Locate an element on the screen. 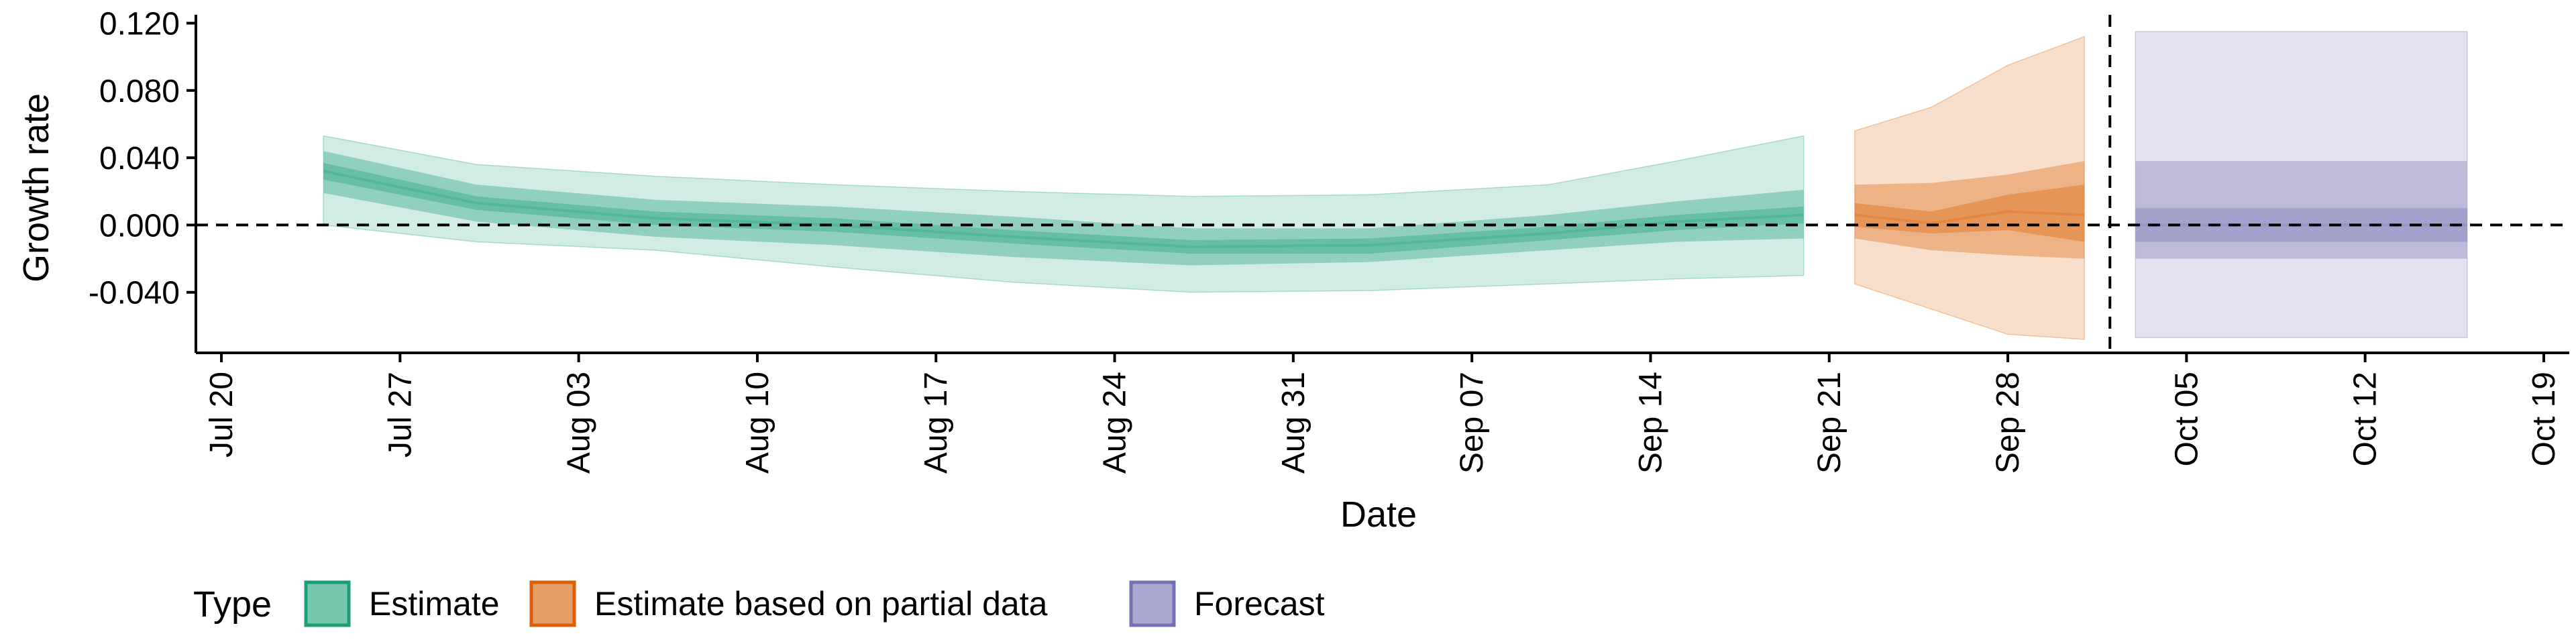  legend-key-estimate-based-on-partial-data is located at coordinates (552, 603).